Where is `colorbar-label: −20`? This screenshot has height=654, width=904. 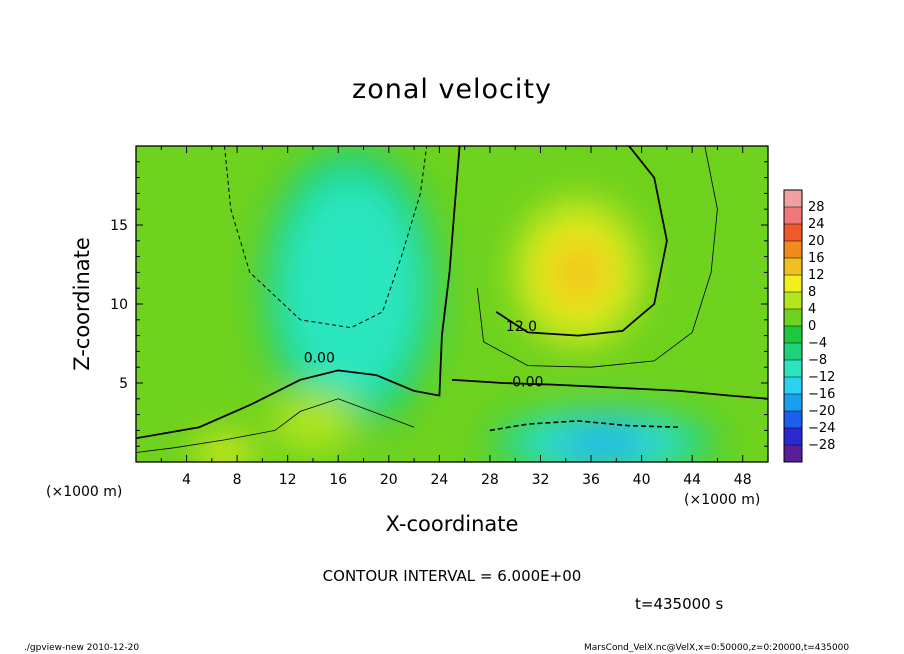
colorbar-label: −20 is located at coordinates (821, 411).